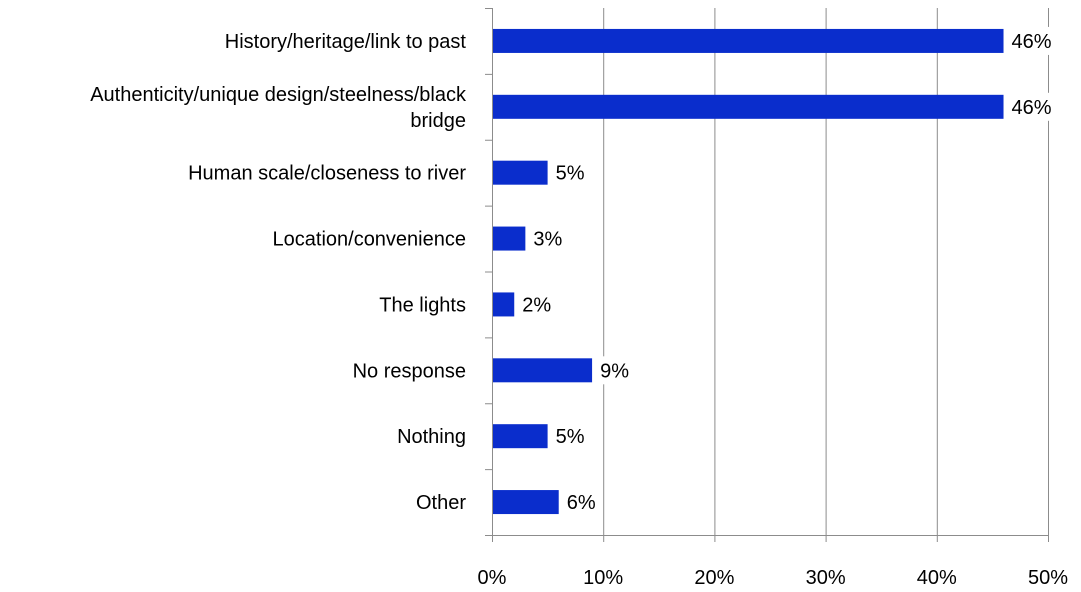  What do you see at coordinates (492, 578) in the screenshot?
I see `x-tick-label: 0%` at bounding box center [492, 578].